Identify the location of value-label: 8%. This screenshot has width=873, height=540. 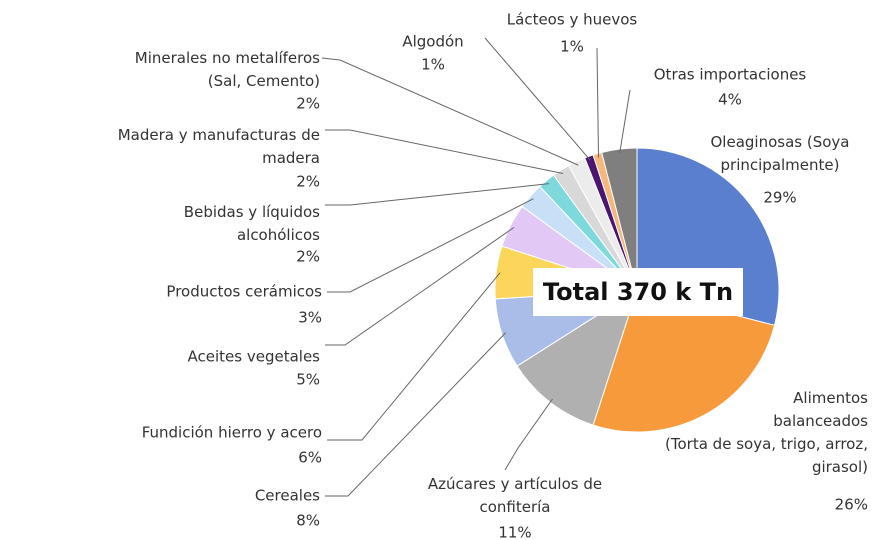
(308, 521).